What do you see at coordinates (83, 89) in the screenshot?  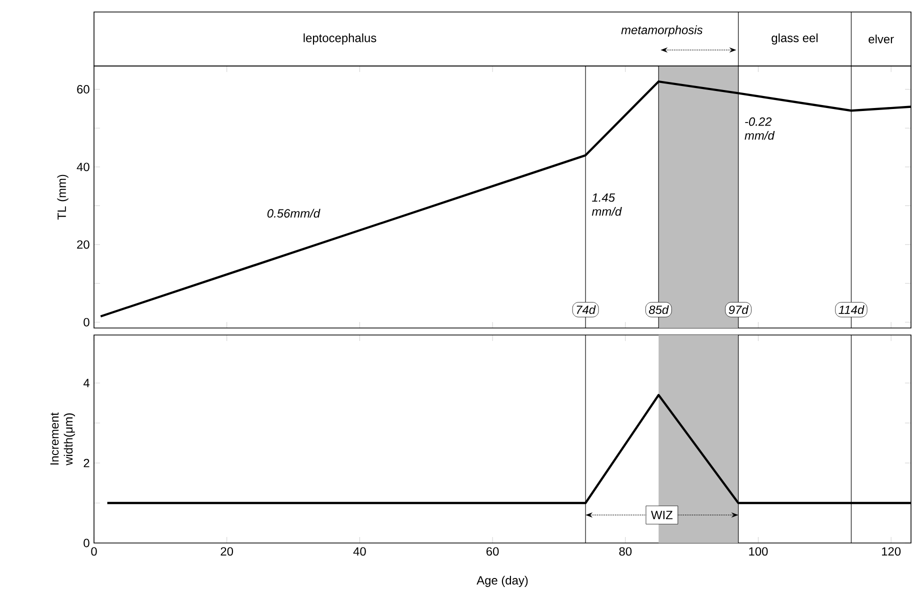 I see `y-tick-label: 60` at bounding box center [83, 89].